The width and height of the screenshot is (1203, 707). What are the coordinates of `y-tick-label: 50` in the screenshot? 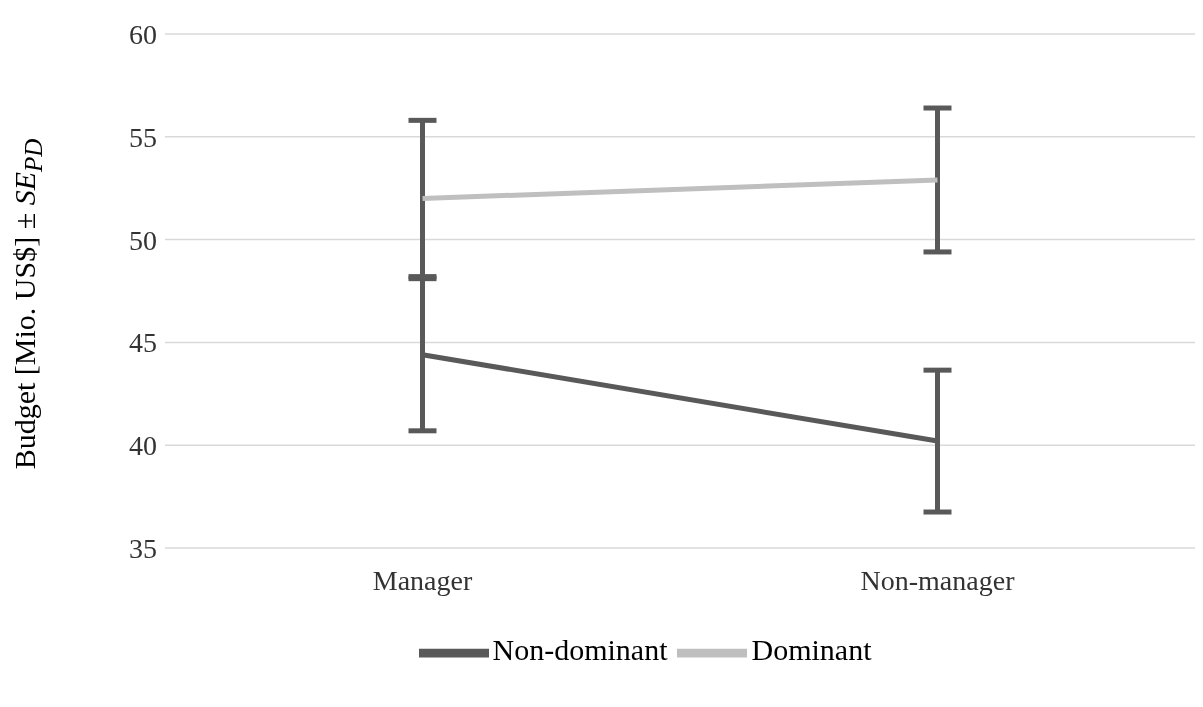 It's located at (143, 240).